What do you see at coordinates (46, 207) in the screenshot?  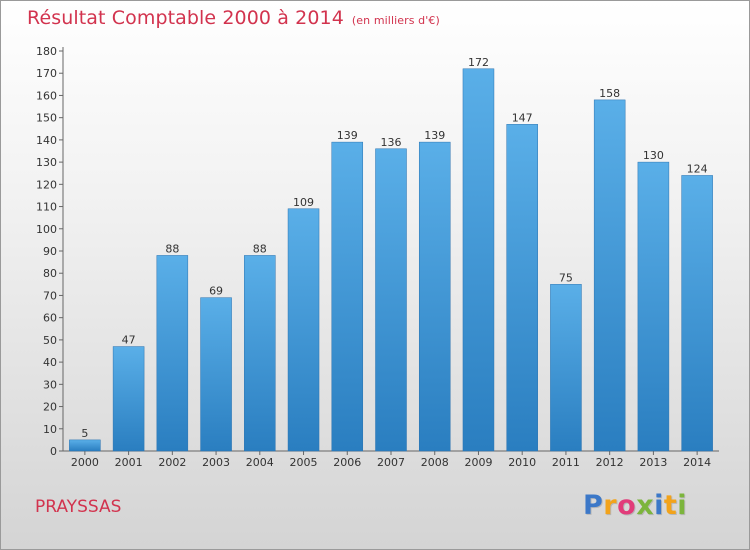 I see `y-tick-label: 110` at bounding box center [46, 207].